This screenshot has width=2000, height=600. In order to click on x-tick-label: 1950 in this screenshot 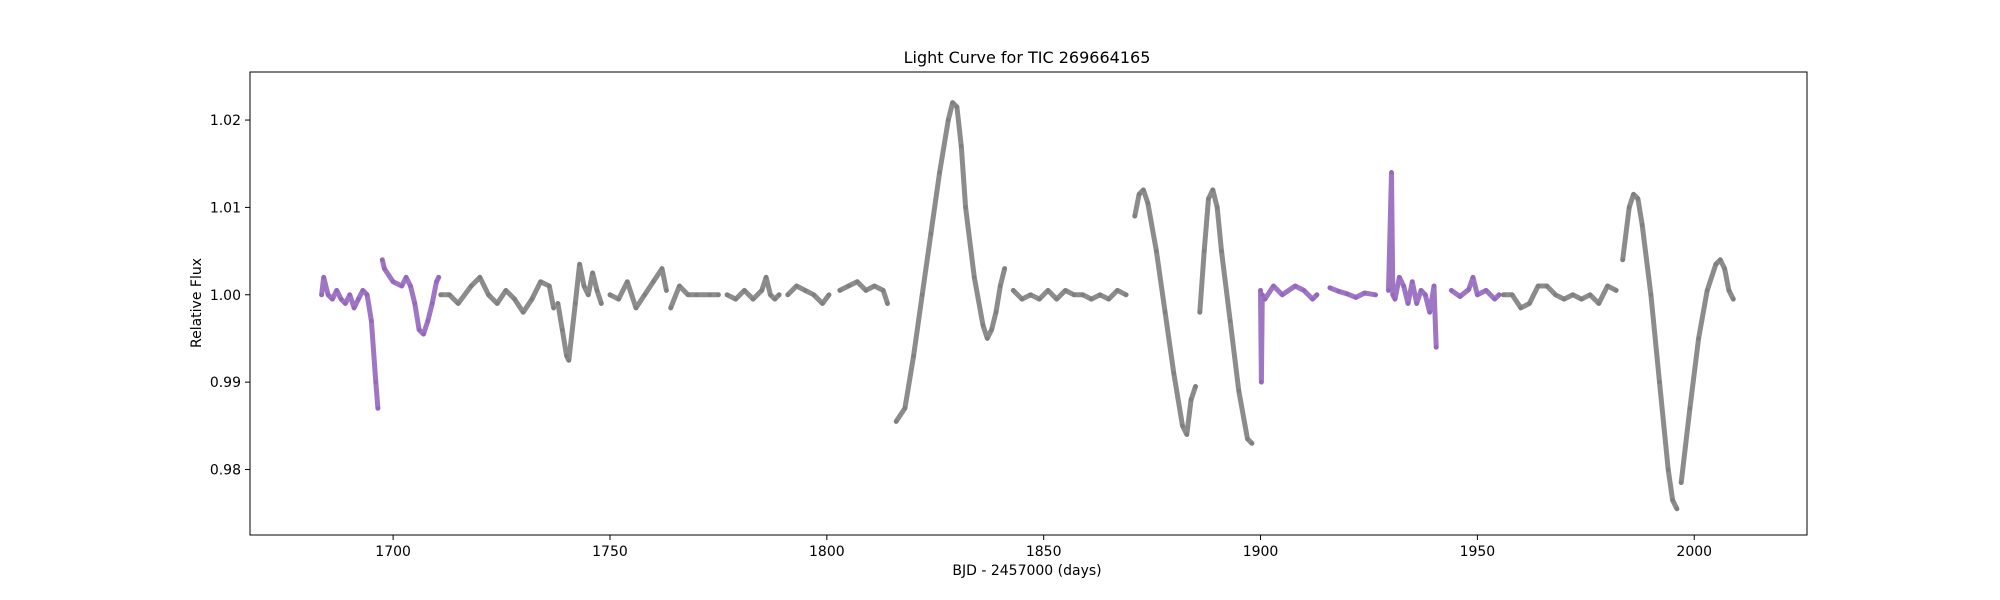, I will do `click(1478, 552)`.